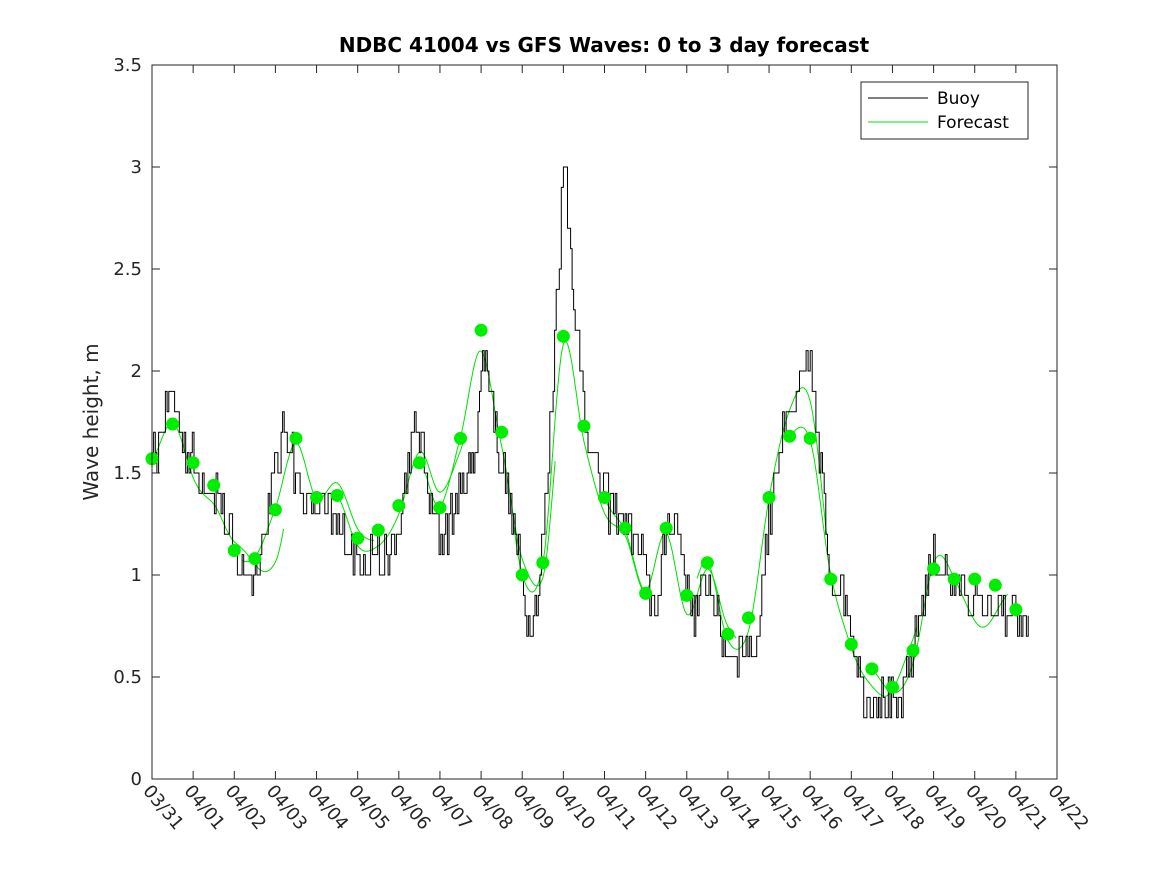 This screenshot has width=1167, height=875. I want to click on y-tick-label: 2.5, so click(127, 269).